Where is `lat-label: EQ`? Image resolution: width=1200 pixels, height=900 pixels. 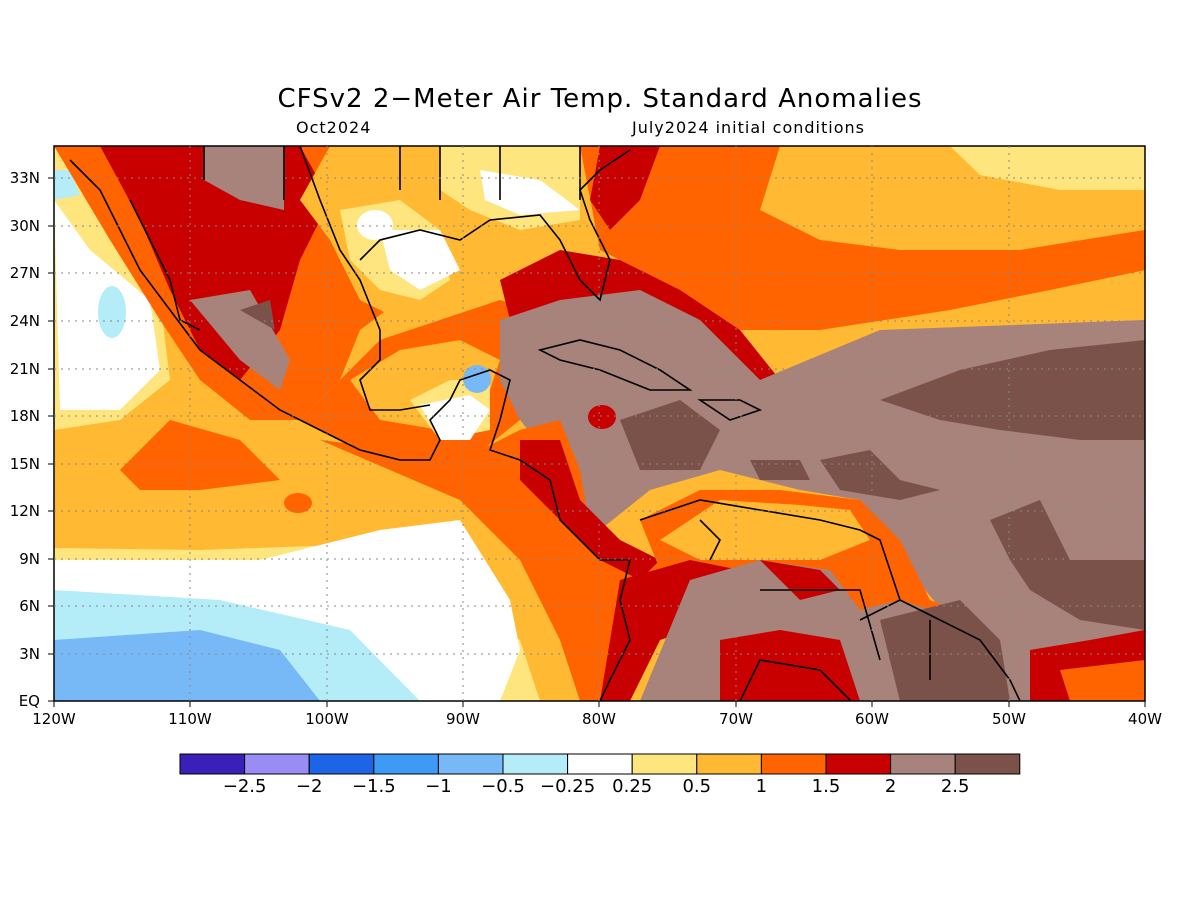 lat-label: EQ is located at coordinates (29, 701).